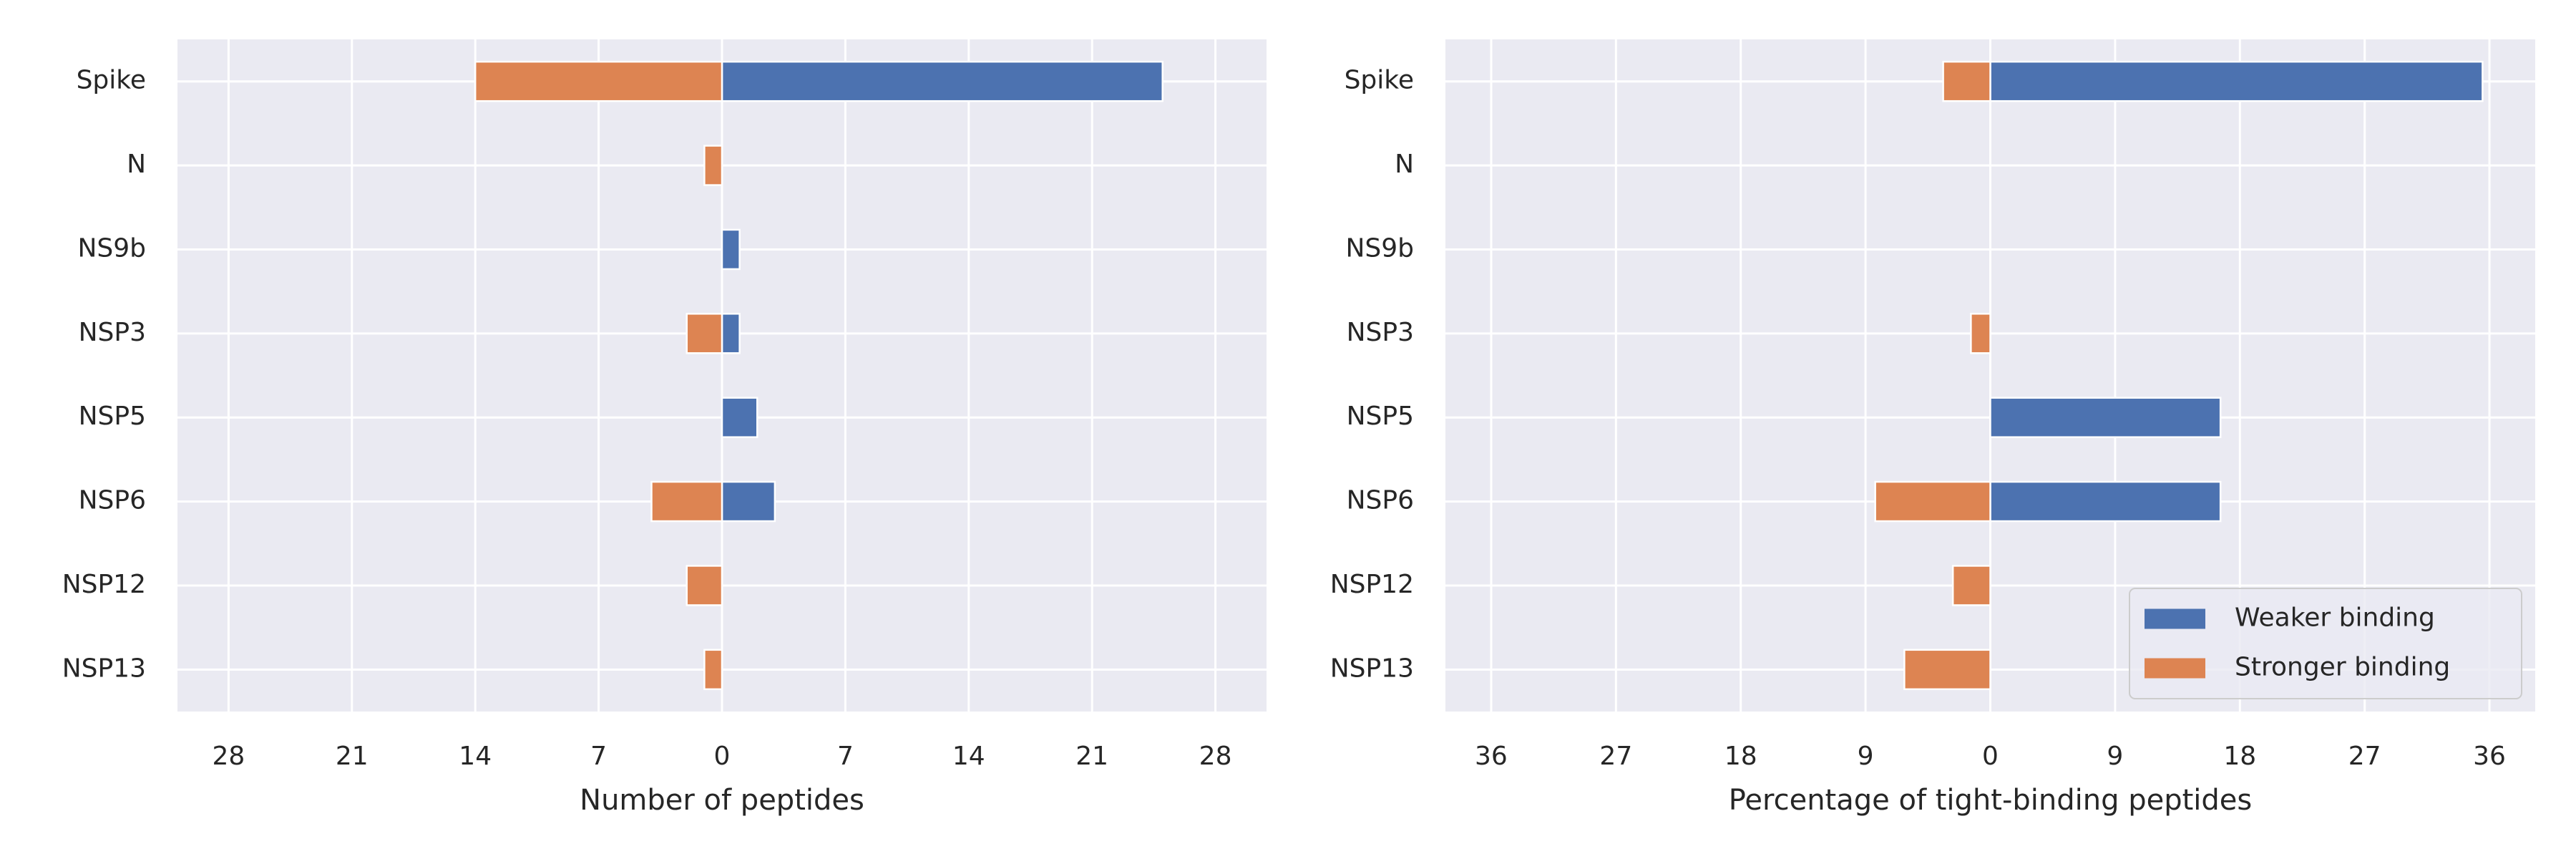 The image size is (2576, 859). Describe the element at coordinates (2335, 618) in the screenshot. I see `legend-label: Weaker binding` at that location.